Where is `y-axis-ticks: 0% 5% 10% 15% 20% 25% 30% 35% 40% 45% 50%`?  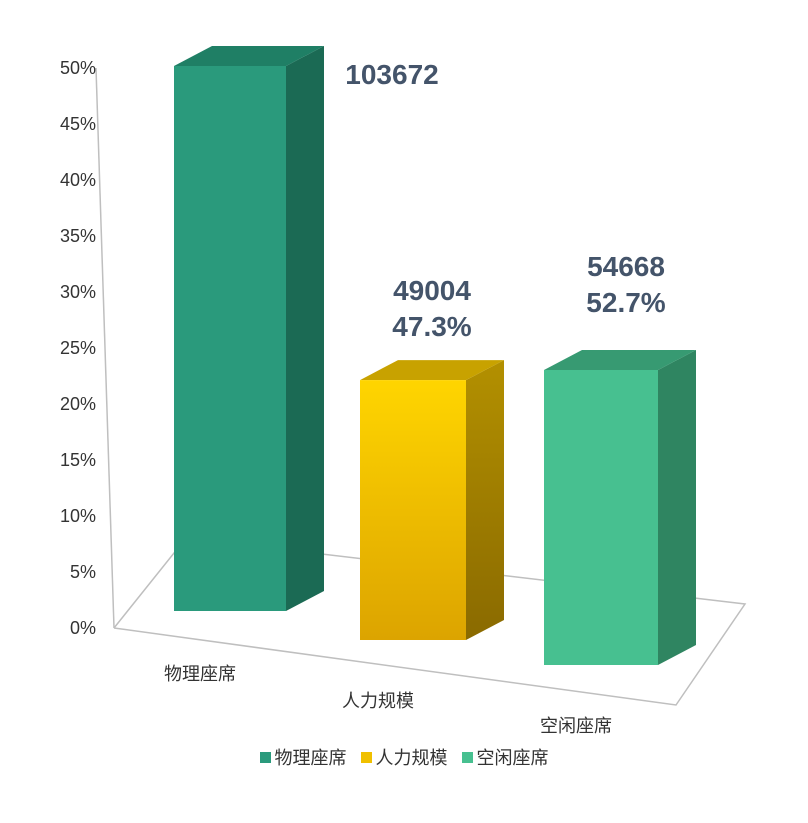 y-axis-ticks: 0% 5% 10% 15% 20% 25% 30% 35% 40% 45% 50% is located at coordinates (78, 348).